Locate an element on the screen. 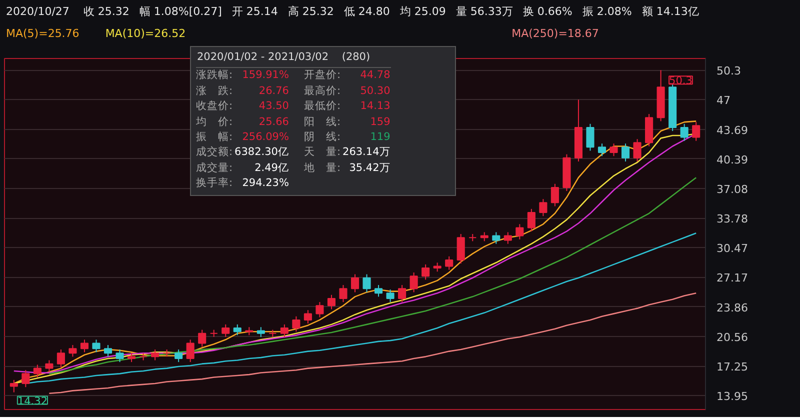 This screenshot has height=419, width=800. text: 低 24.80 is located at coordinates (367, 11).